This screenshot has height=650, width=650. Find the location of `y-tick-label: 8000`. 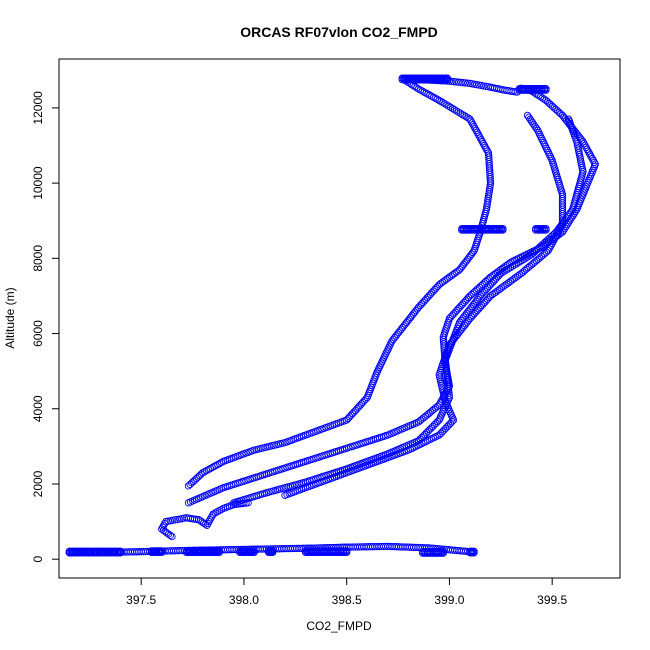

y-tick-label: 8000 is located at coordinates (38, 258).